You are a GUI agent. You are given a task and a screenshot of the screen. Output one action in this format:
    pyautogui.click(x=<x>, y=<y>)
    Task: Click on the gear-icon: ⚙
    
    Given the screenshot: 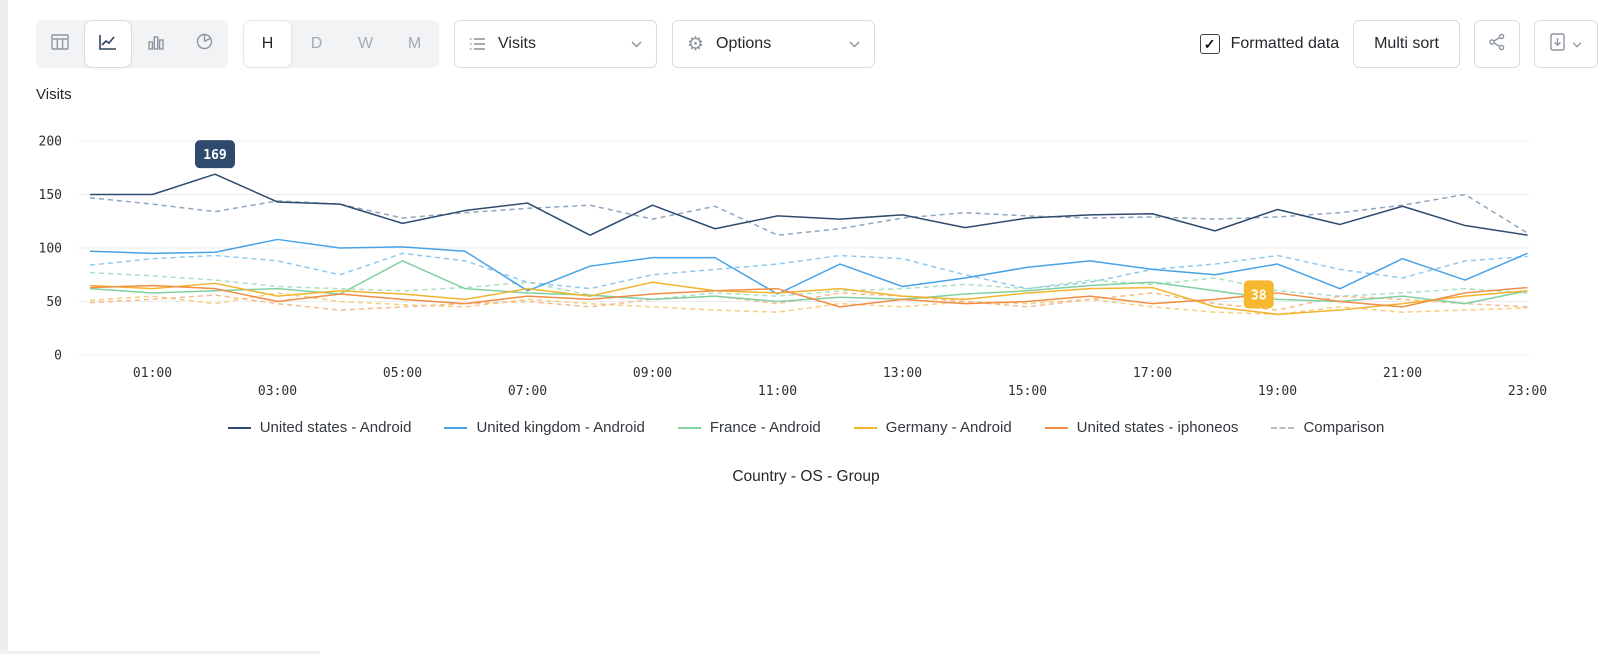 What is the action you would take?
    pyautogui.click(x=696, y=44)
    